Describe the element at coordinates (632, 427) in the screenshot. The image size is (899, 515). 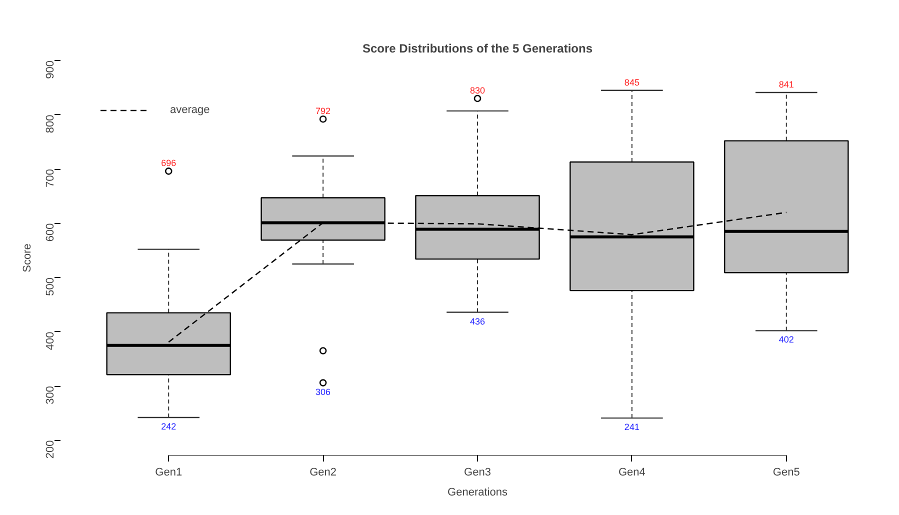
I see `annotation: 241` at that location.